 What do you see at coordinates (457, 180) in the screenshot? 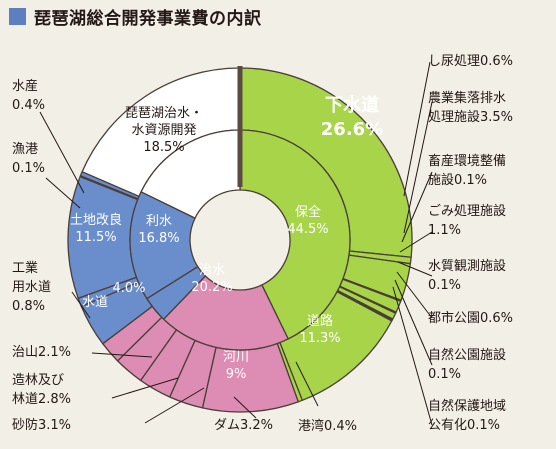
I see `label-chikusan-line-1: 施設0.1%` at bounding box center [457, 180].